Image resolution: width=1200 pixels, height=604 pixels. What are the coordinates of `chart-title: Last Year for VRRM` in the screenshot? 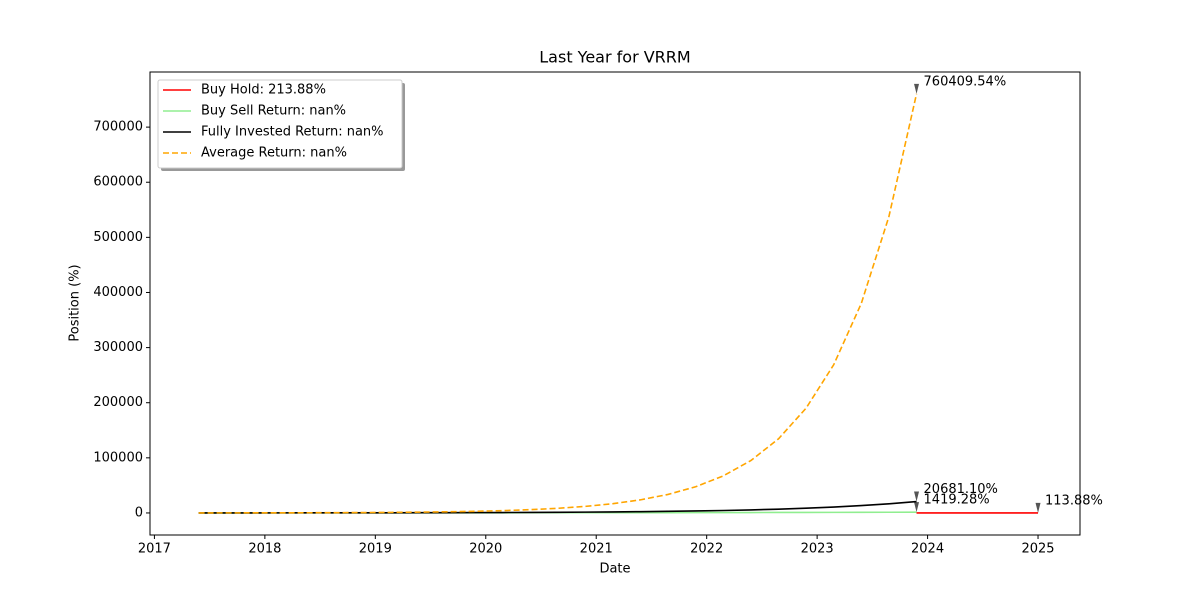 It's located at (614, 57).